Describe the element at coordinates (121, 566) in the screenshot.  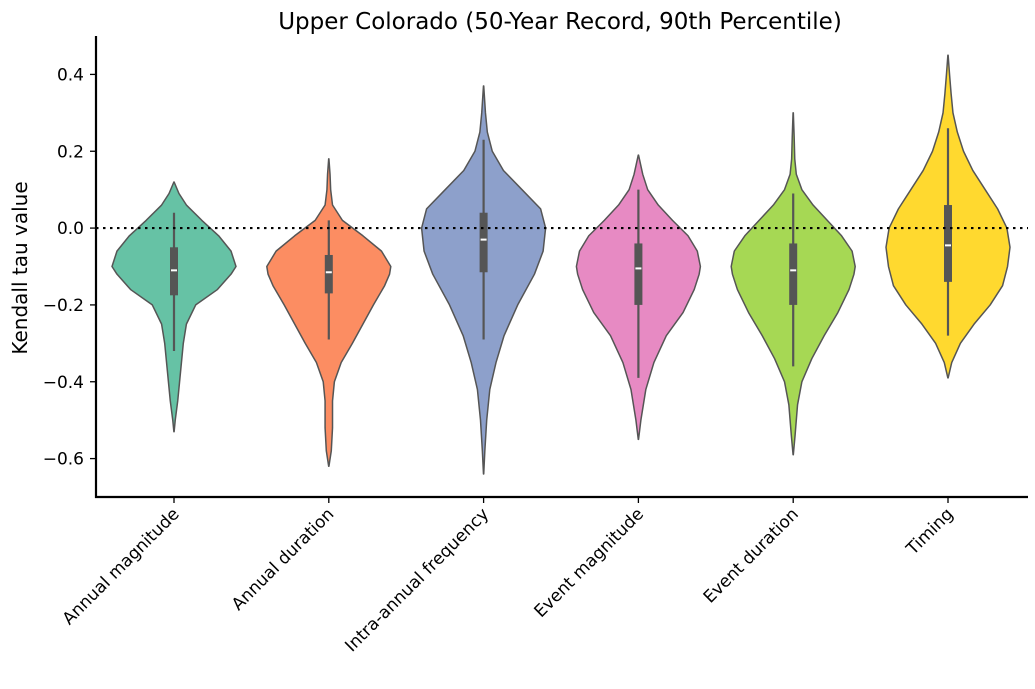
I see `x-tick-label: Annual magnitude` at that location.